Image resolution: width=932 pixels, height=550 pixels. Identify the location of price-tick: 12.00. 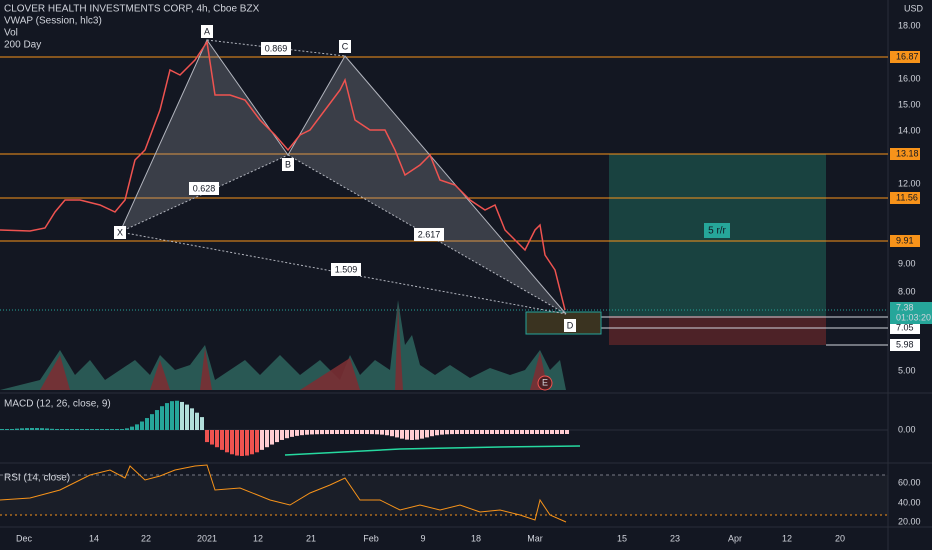
(909, 183).